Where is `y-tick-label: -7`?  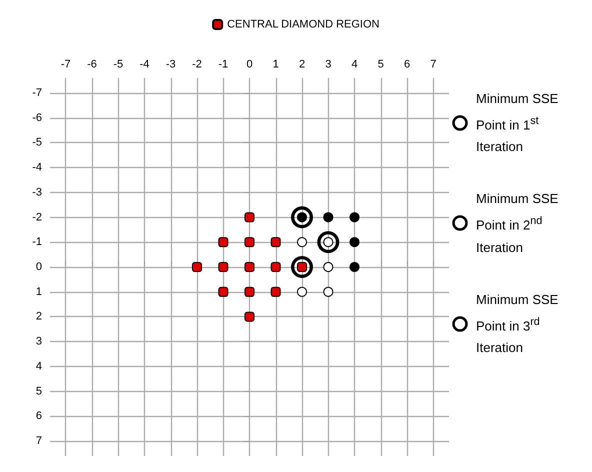 y-tick-label: -7 is located at coordinates (37, 92).